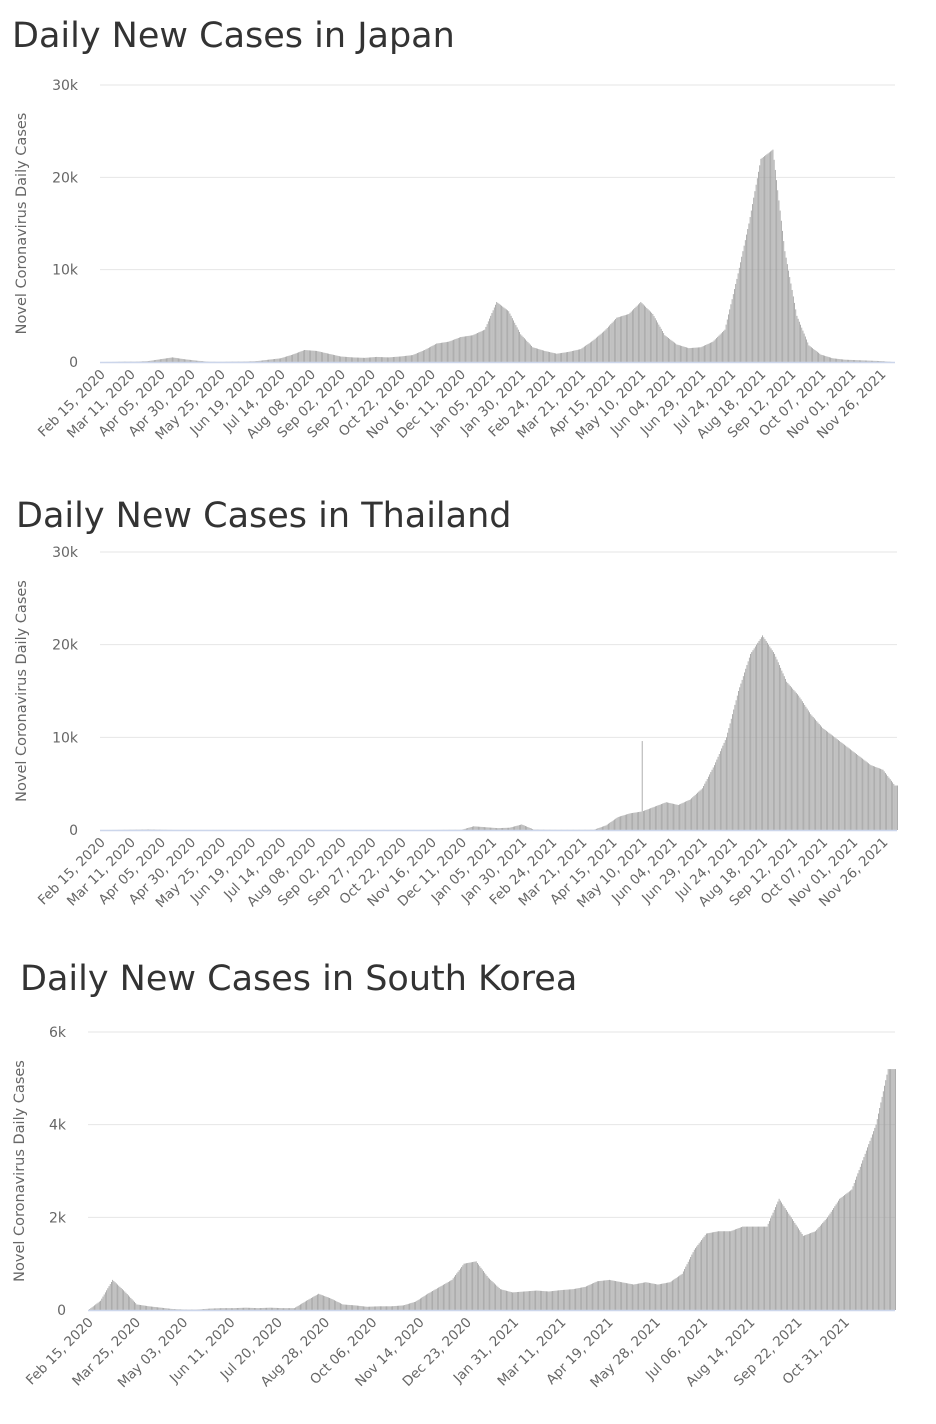 This screenshot has width=936, height=1424. Describe the element at coordinates (58, 1218) in the screenshot. I see `y-tick-label: 2k` at that location.